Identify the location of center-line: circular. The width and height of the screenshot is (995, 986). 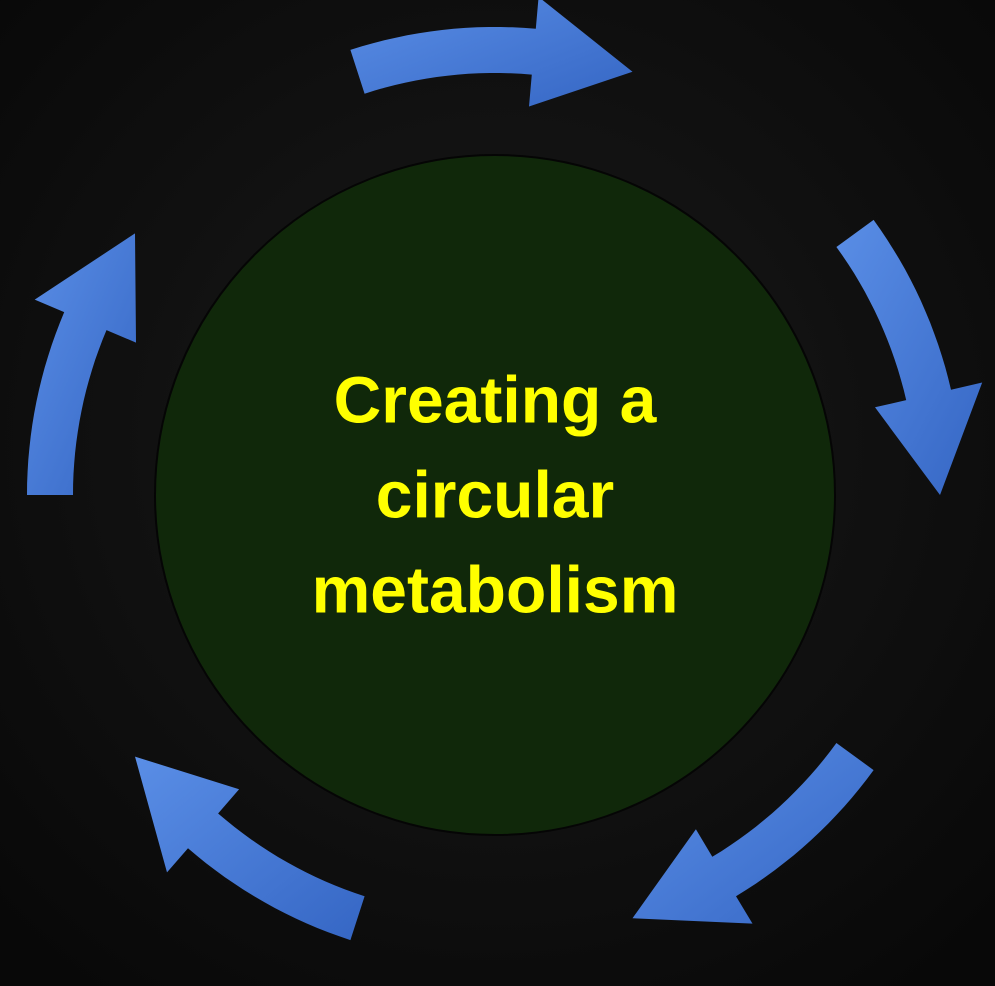
(495, 494).